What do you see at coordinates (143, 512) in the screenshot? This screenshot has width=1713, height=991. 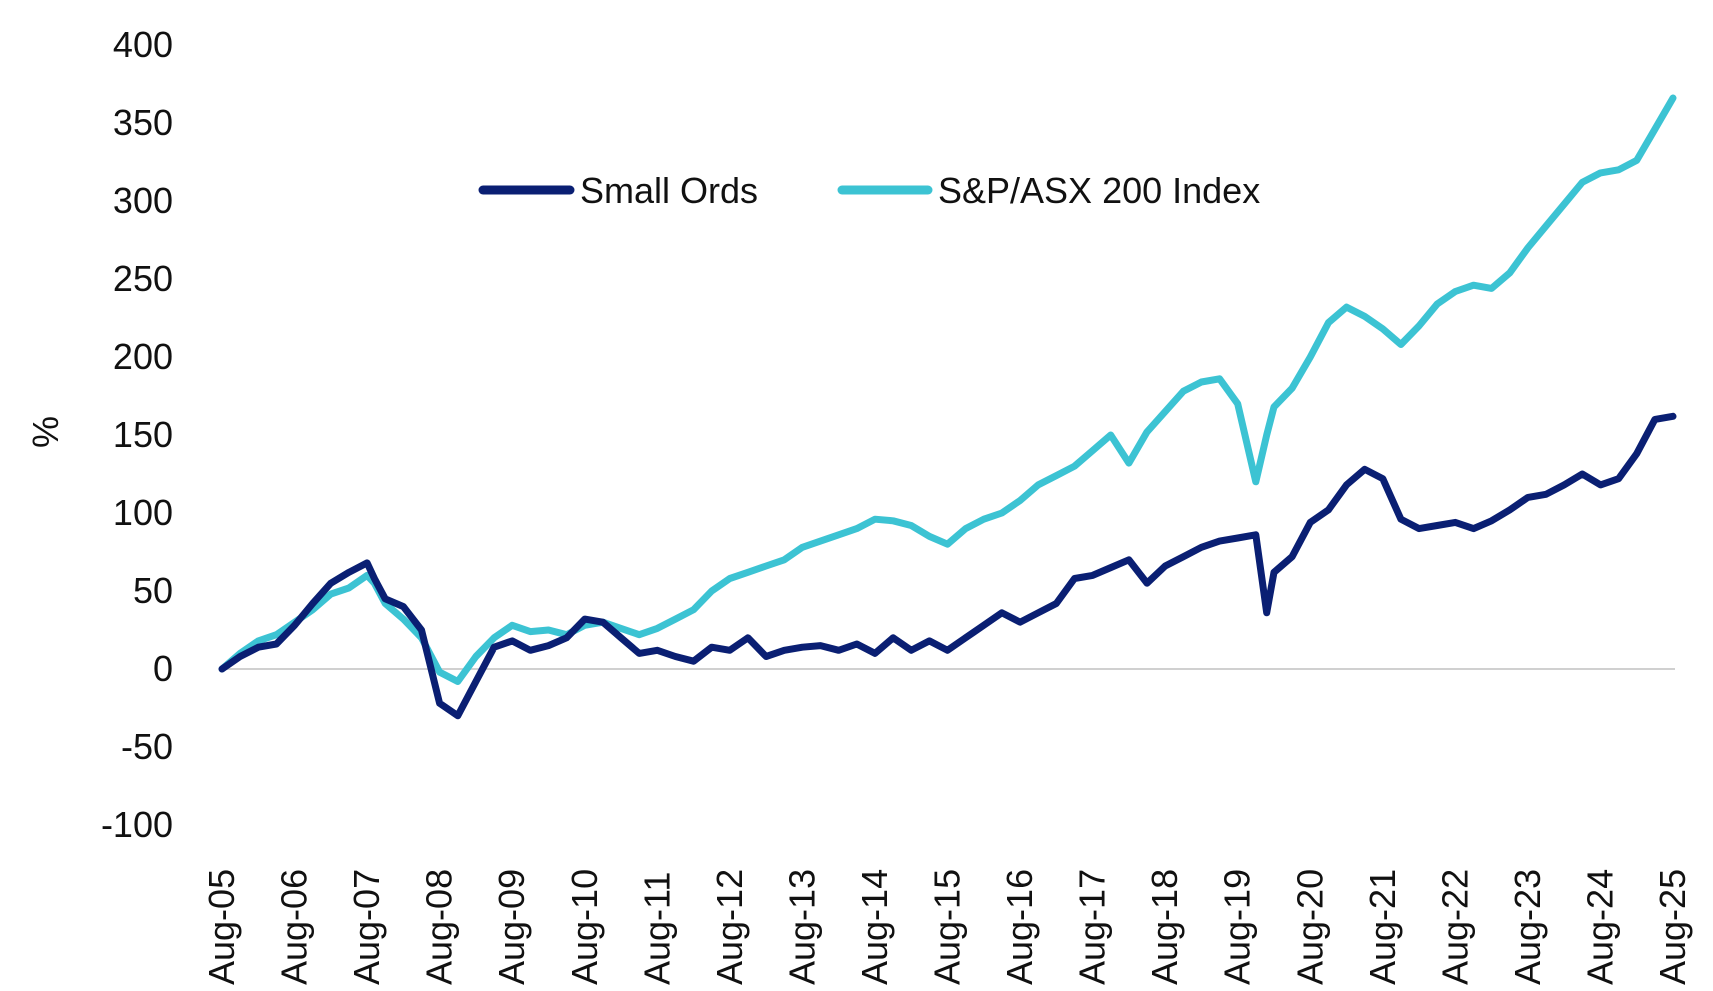 I see `y-tick-label: 100` at bounding box center [143, 512].